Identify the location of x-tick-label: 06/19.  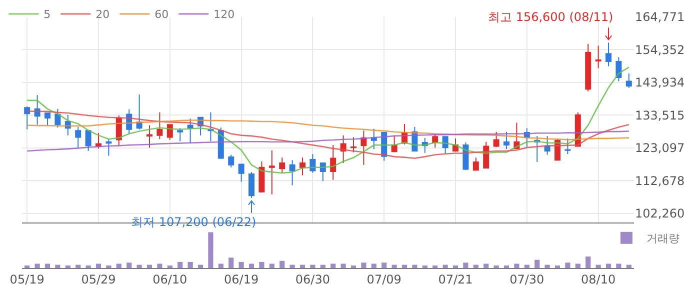
(241, 279).